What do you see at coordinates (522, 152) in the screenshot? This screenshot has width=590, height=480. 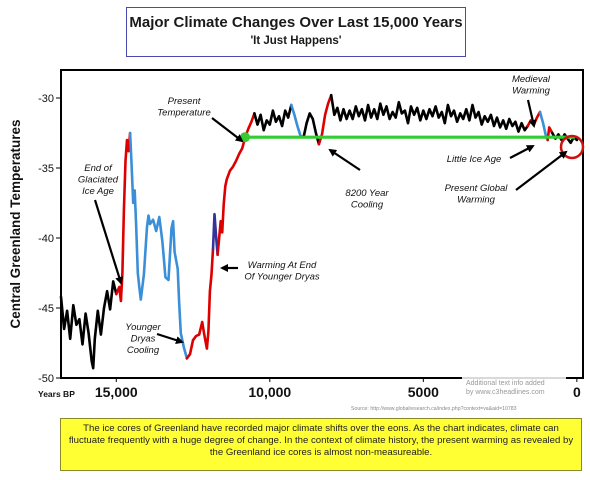 I see `arrow-little-ice-age` at bounding box center [522, 152].